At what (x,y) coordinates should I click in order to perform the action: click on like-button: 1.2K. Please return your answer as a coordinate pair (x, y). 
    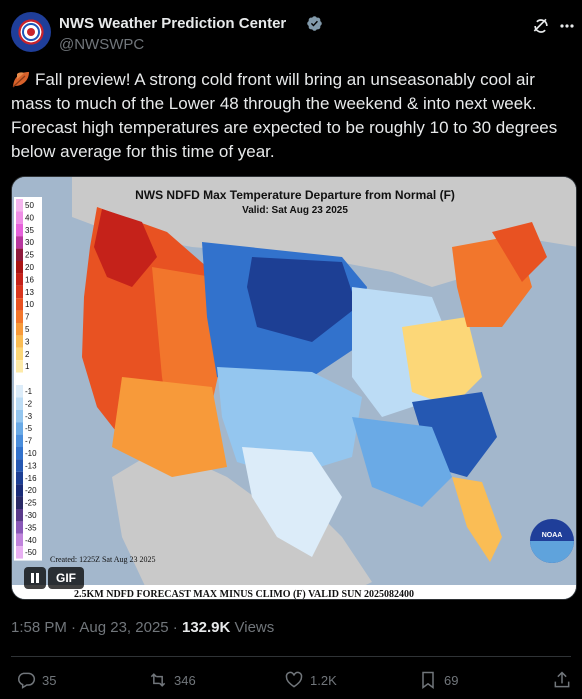
    Looking at the image, I should click on (310, 680).